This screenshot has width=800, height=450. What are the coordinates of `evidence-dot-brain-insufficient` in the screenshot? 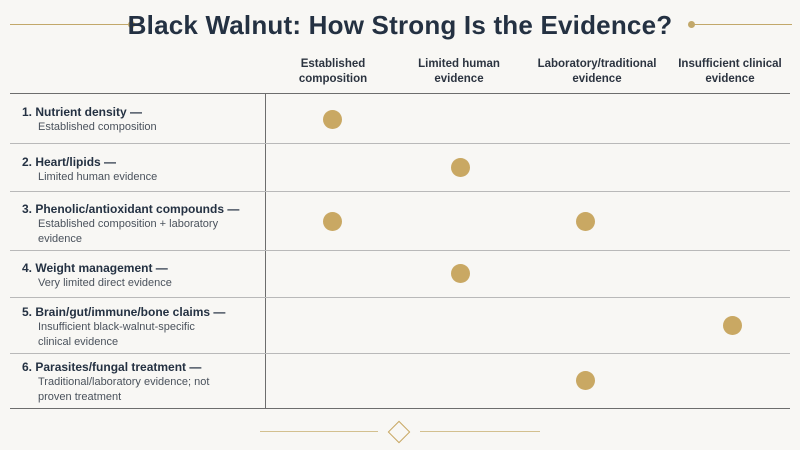 It's located at (732, 325).